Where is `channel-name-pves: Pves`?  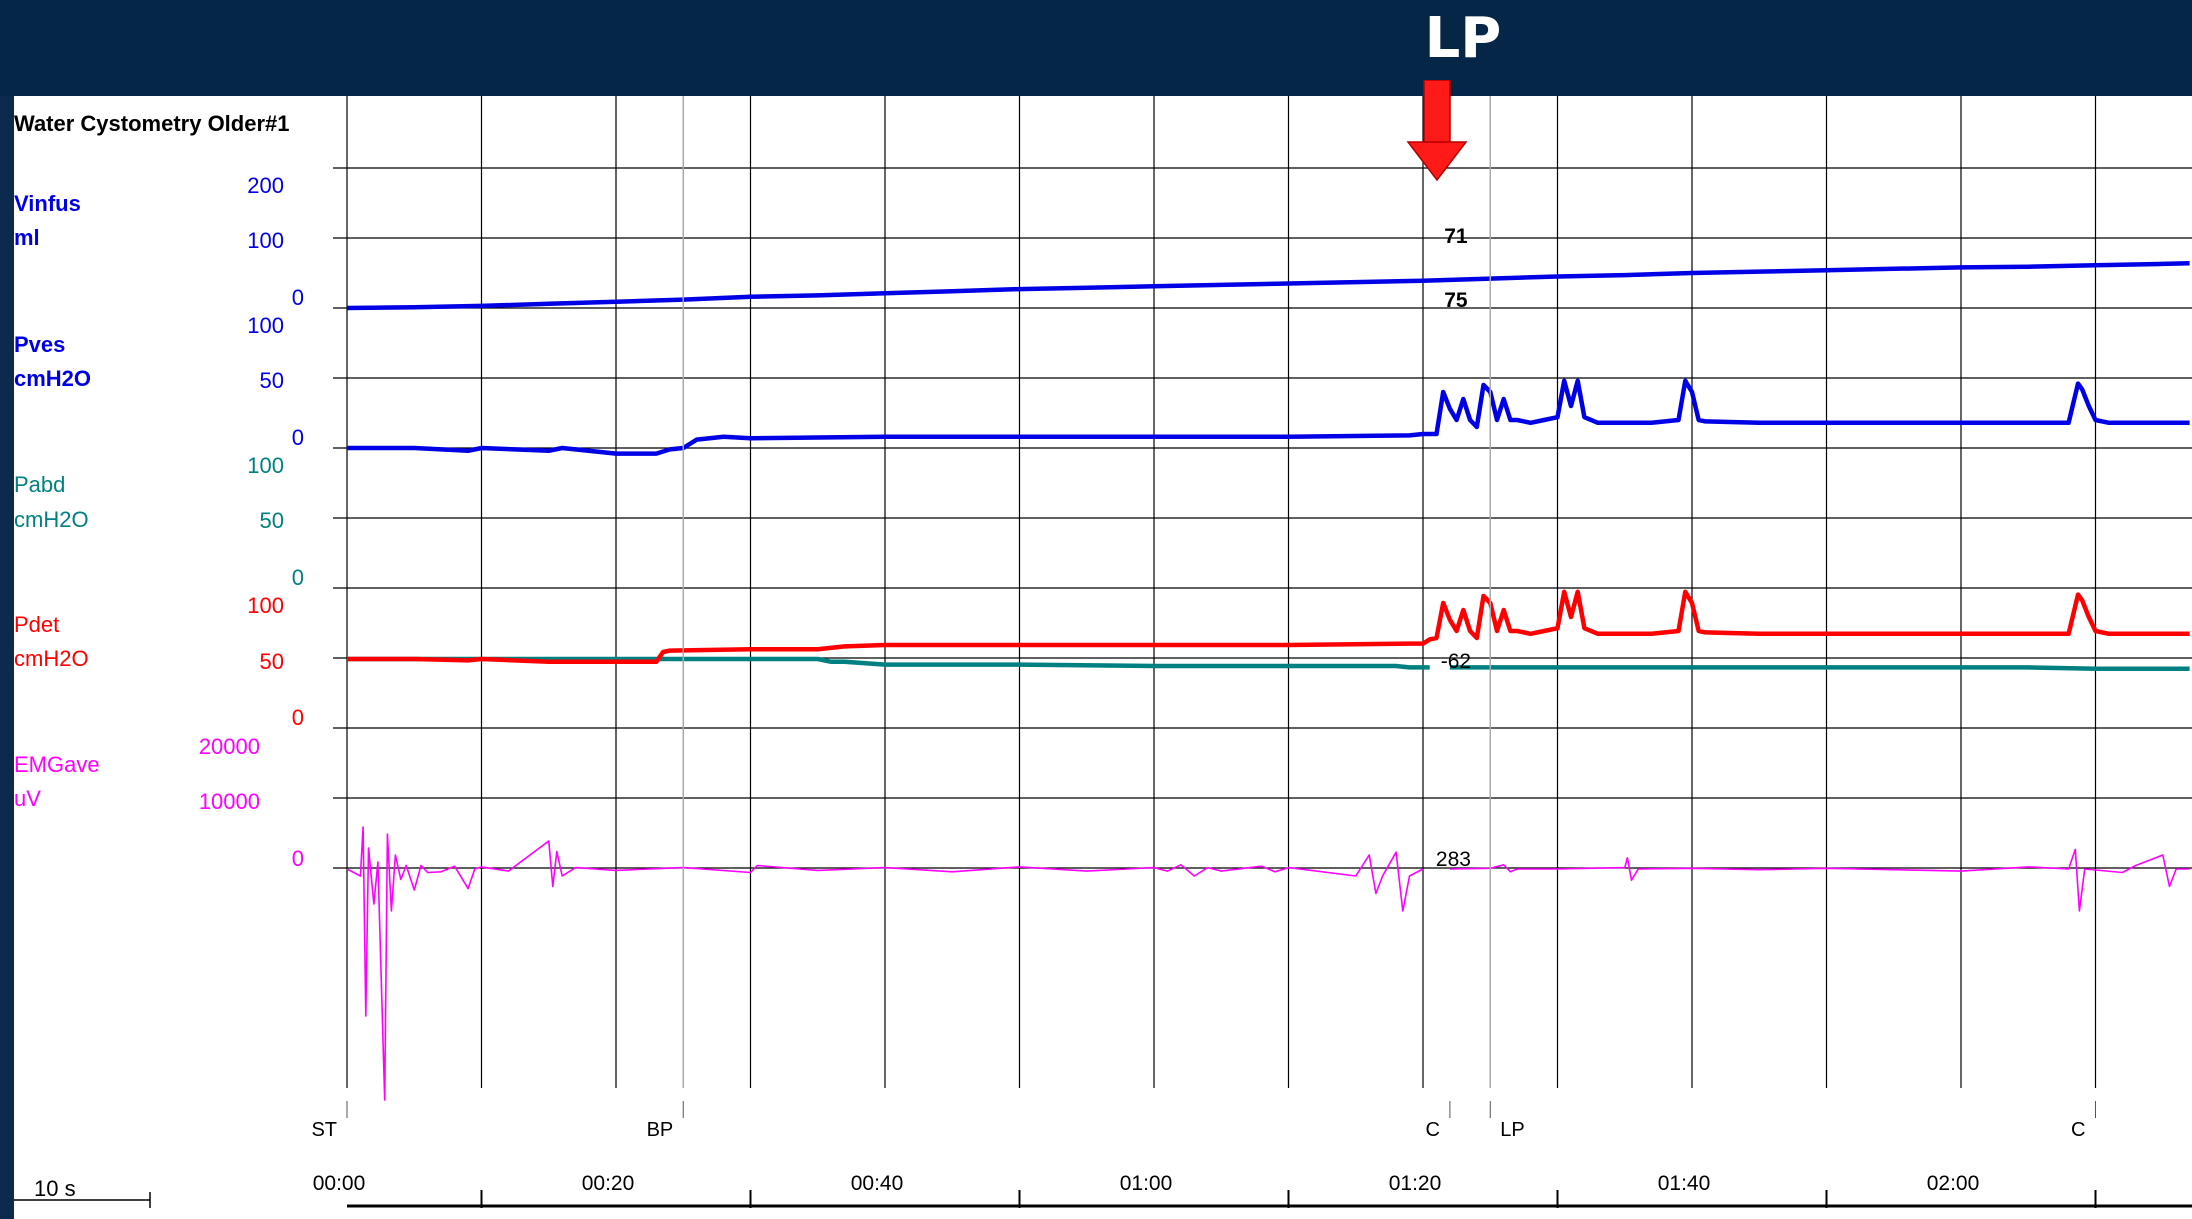
channel-name-pves: Pves is located at coordinates (40, 344).